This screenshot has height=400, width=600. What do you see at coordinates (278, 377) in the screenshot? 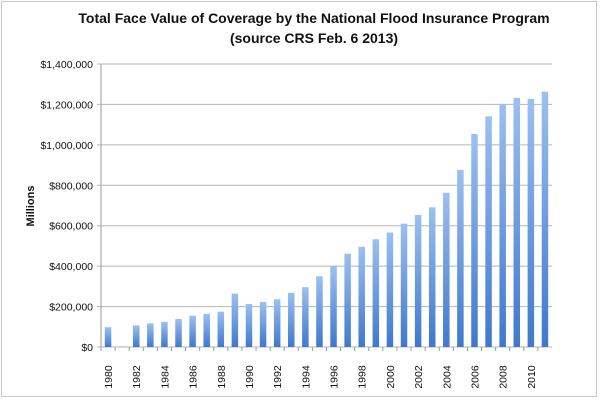
I see `x-tick-label: 1992` at bounding box center [278, 377].